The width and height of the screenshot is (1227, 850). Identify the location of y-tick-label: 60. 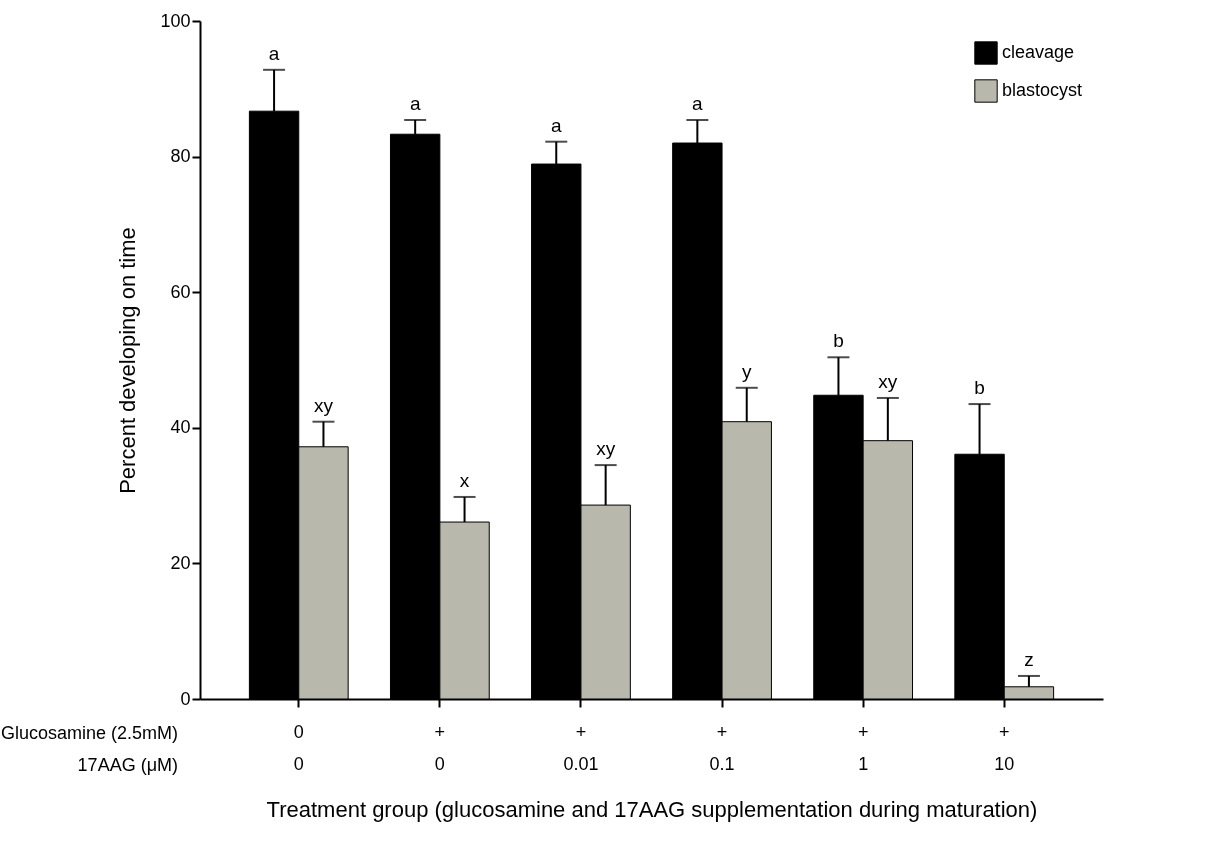
(180, 291).